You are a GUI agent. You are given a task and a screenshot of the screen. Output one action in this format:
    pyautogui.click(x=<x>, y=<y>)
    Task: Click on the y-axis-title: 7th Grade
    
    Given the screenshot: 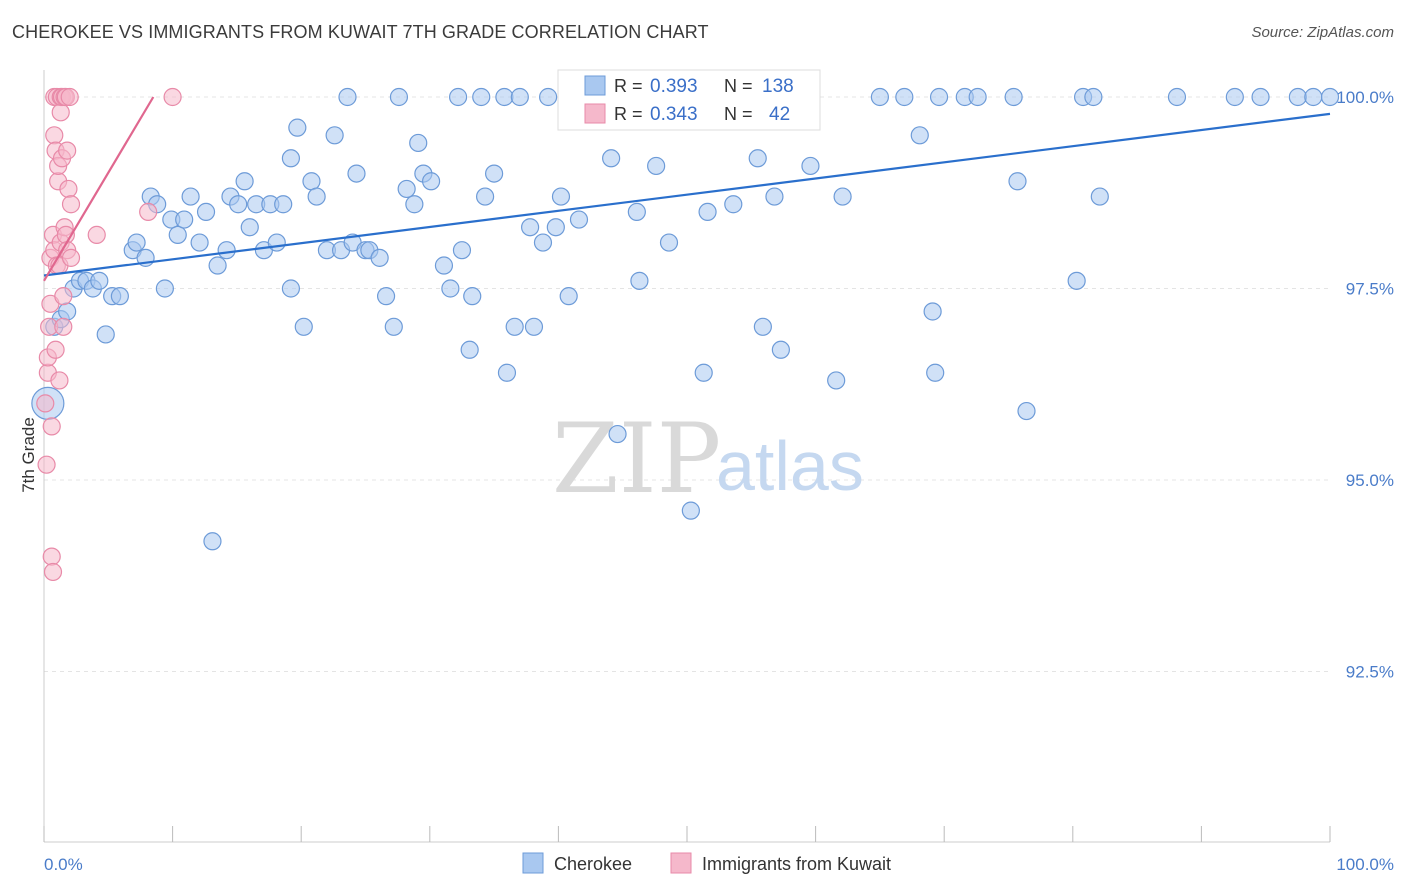 What is the action you would take?
    pyautogui.click(x=28, y=455)
    